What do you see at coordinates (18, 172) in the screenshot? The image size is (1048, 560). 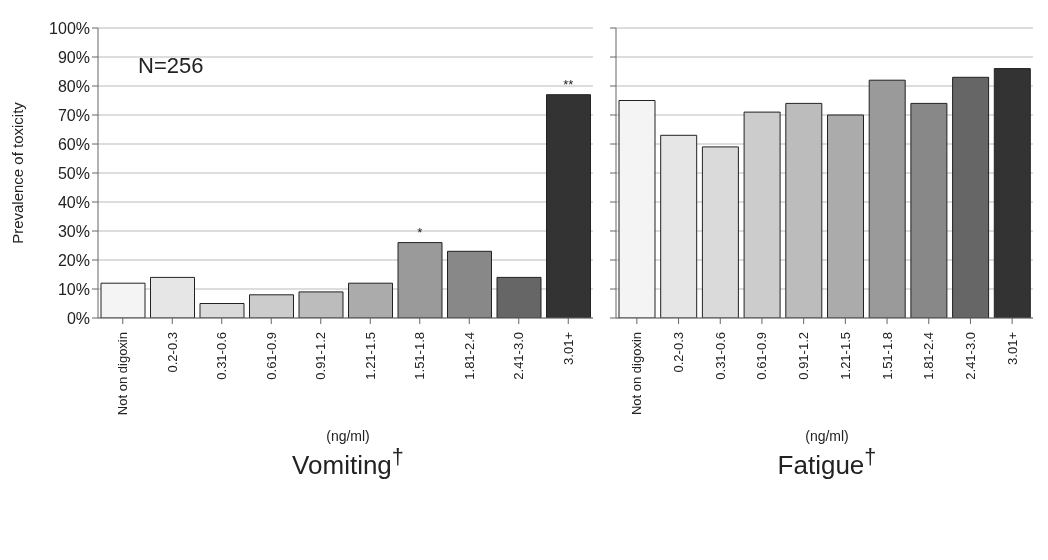 I see `y-axis-title: Prevalence of toxicity` at bounding box center [18, 172].